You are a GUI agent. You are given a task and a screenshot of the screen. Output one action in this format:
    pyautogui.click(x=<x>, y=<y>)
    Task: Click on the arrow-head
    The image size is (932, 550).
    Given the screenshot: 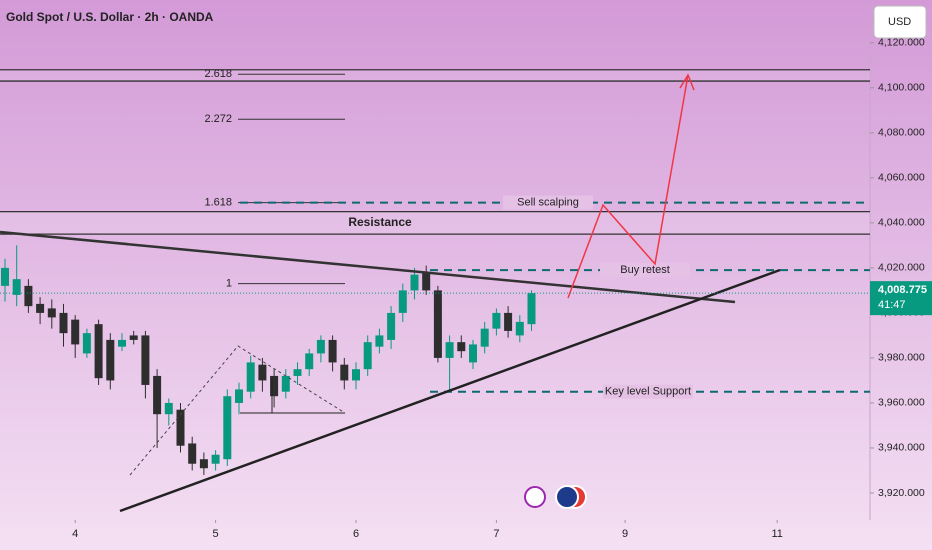 What is the action you would take?
    pyautogui.click(x=687, y=82)
    